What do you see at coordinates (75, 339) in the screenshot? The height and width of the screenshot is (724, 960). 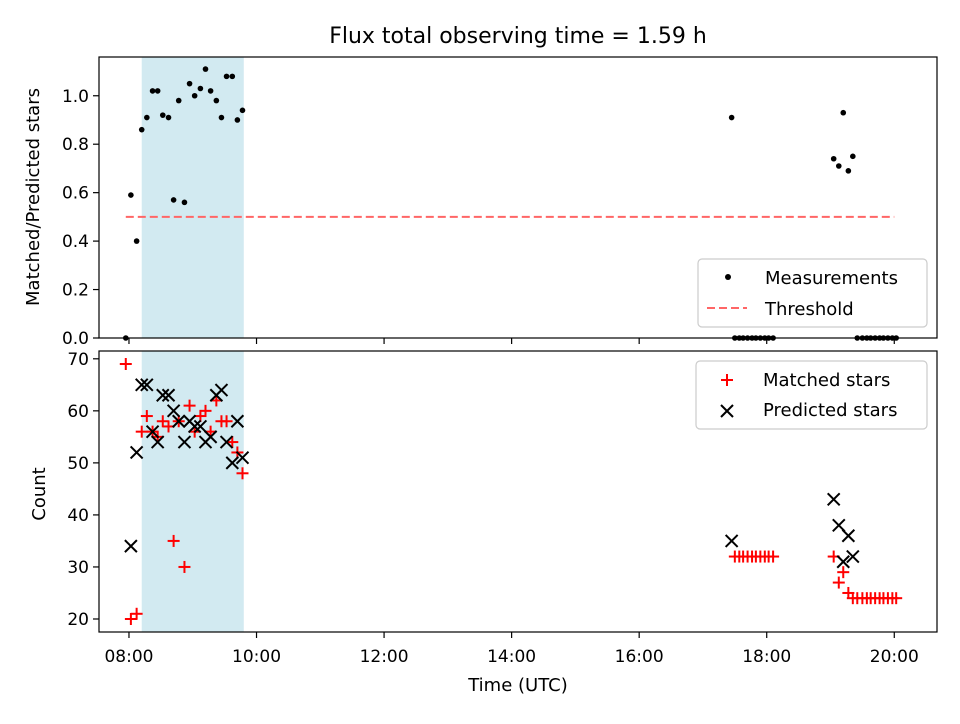 I see `top-ytick-label: 0.0` at bounding box center [75, 339].